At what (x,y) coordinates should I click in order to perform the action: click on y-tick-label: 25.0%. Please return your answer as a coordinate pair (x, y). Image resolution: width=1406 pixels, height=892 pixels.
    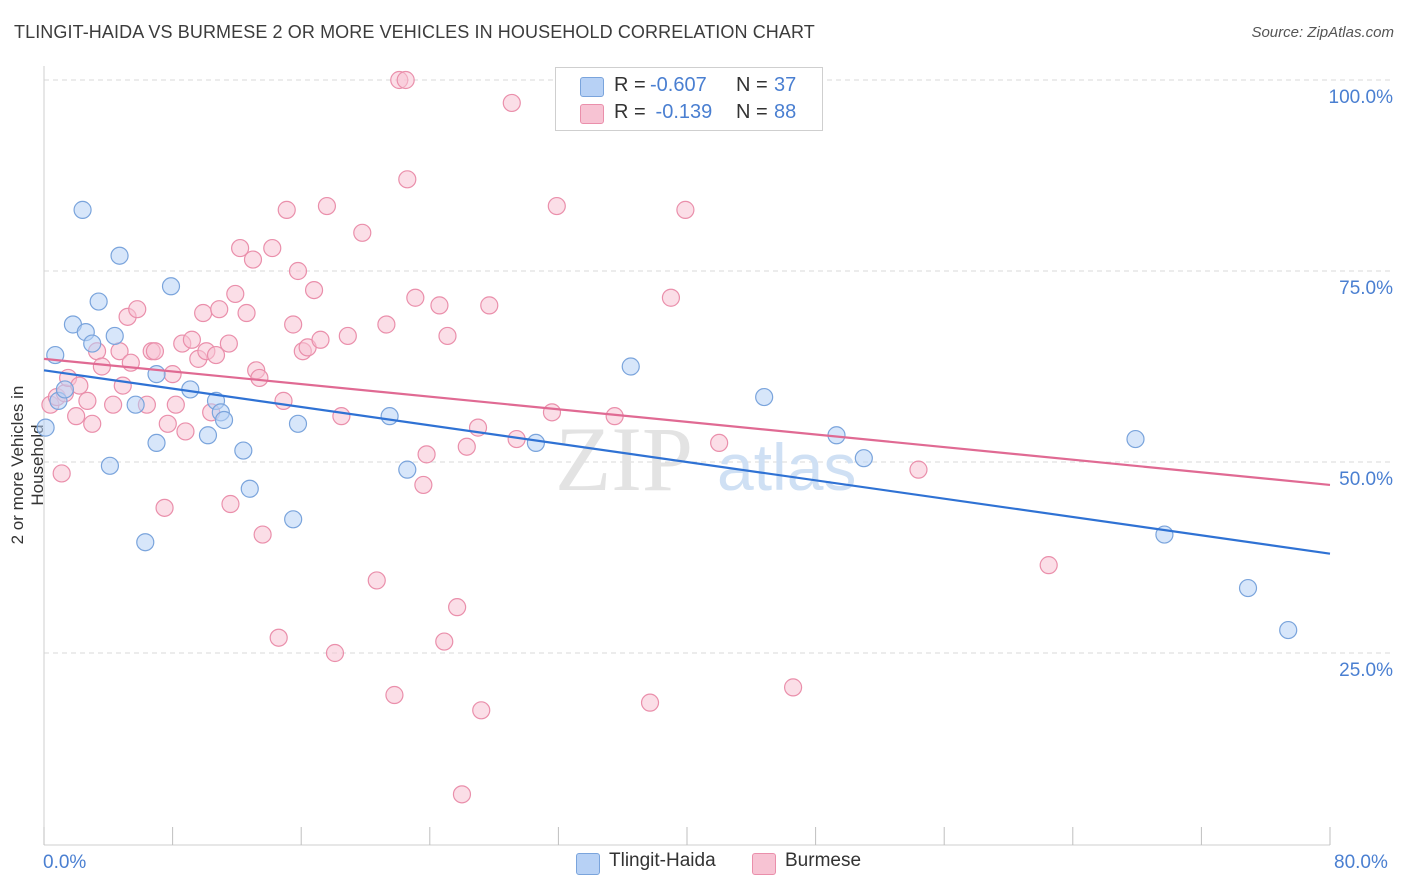
    Looking at the image, I should click on (1366, 670).